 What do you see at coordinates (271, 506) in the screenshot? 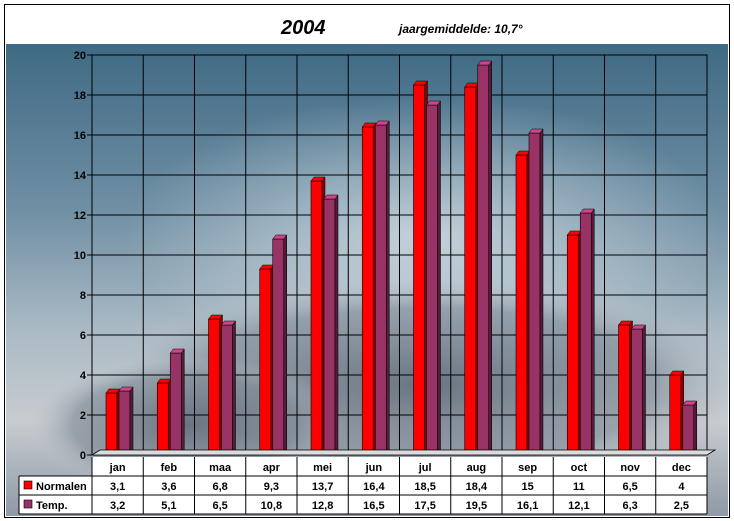
I see `data-label: 10,8` at bounding box center [271, 506].